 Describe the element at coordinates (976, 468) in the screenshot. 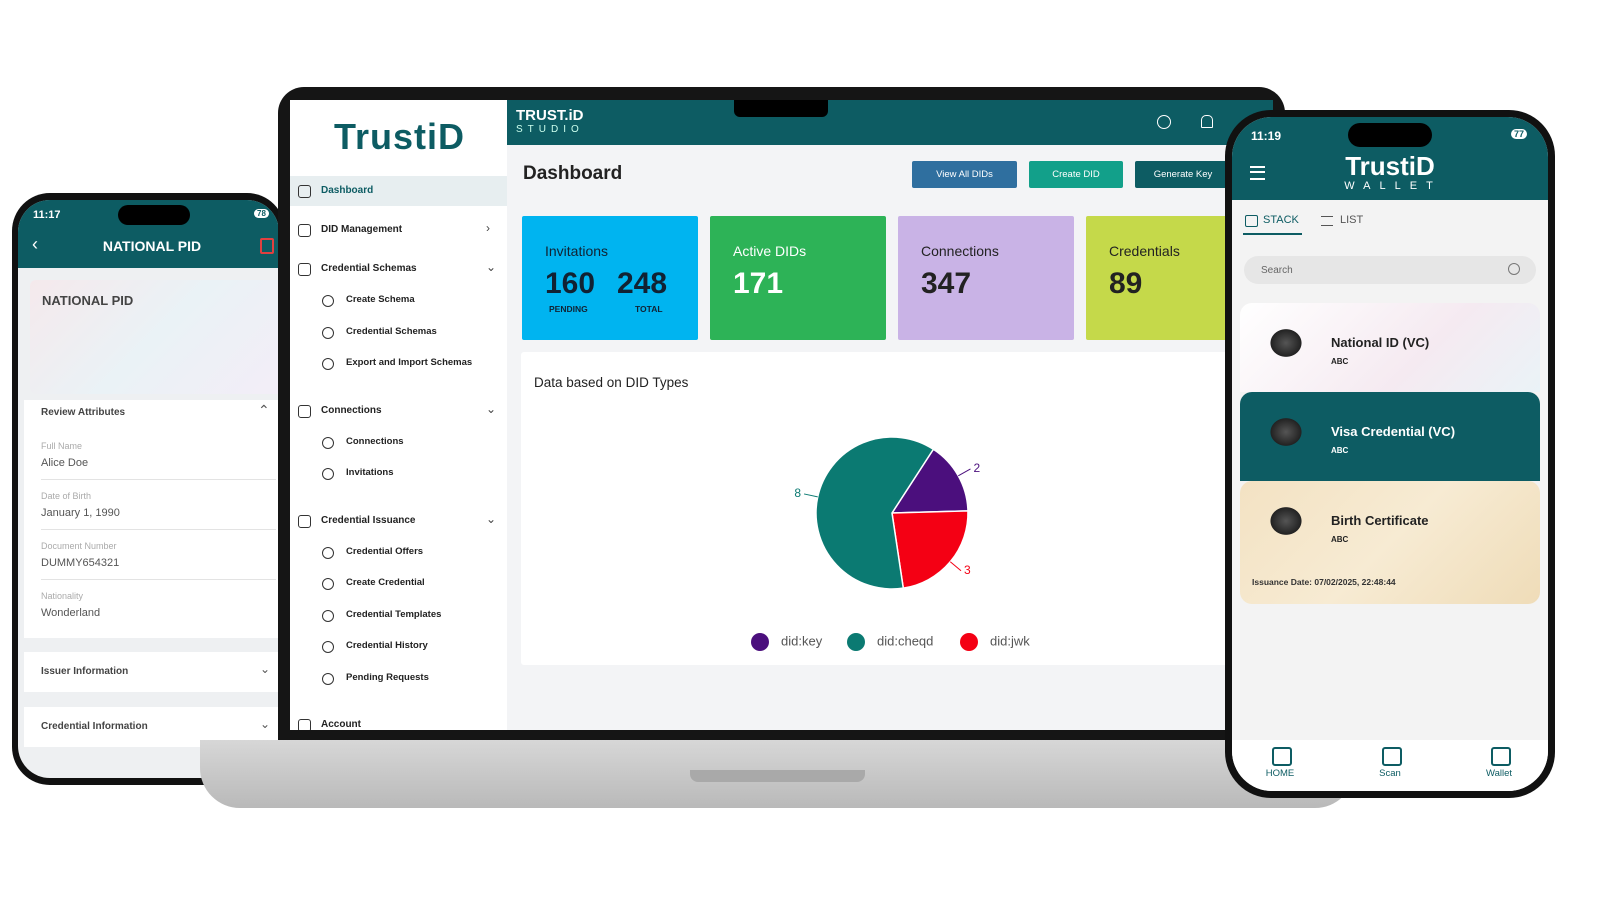

I see `data-label: 2` at that location.